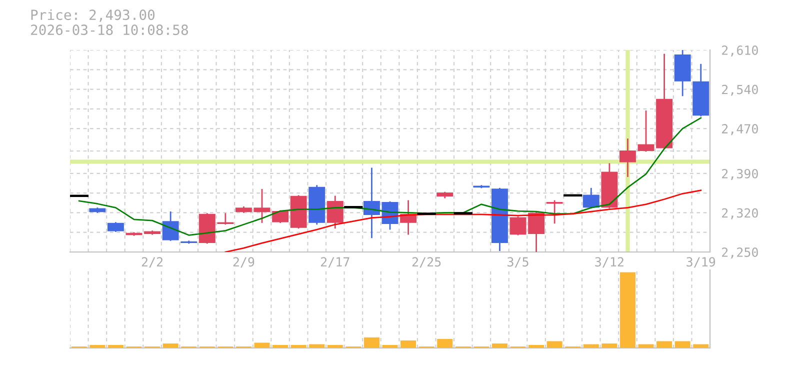  Describe the element at coordinates (109, 30) in the screenshot. I see `chart-subtitle: 2026-03-18 10:08:58` at that location.